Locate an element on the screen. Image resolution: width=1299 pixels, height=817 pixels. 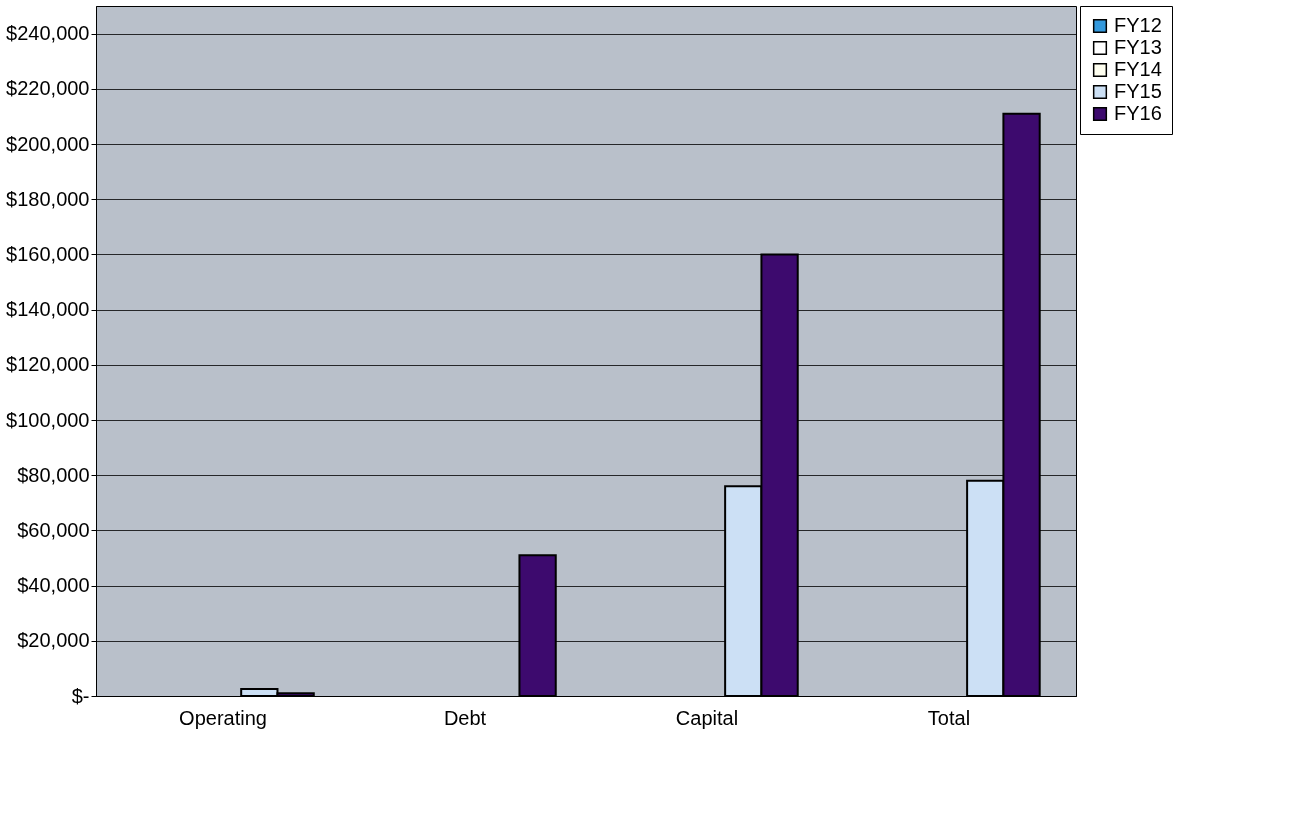
y-tick-label: $220,000 is located at coordinates (48, 88).